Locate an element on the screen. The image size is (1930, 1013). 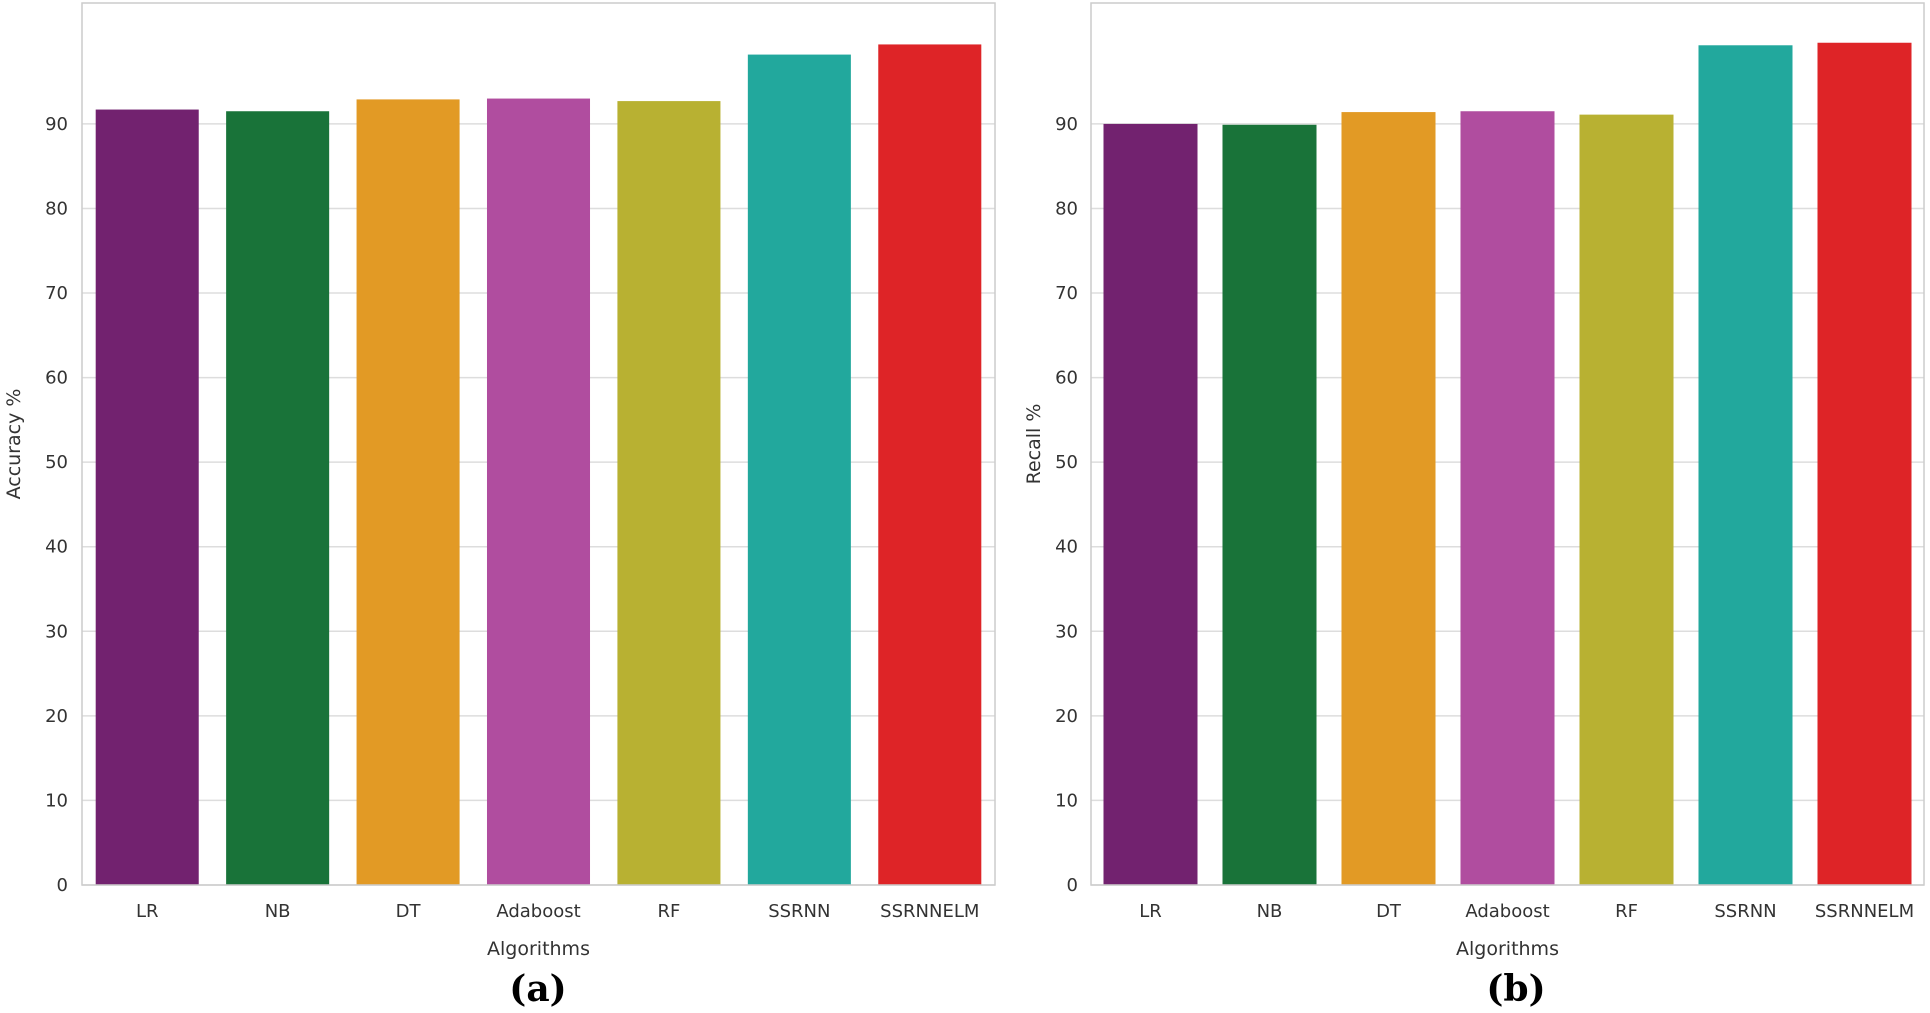
panel-label-b: (b) is located at coordinates (1515, 989).